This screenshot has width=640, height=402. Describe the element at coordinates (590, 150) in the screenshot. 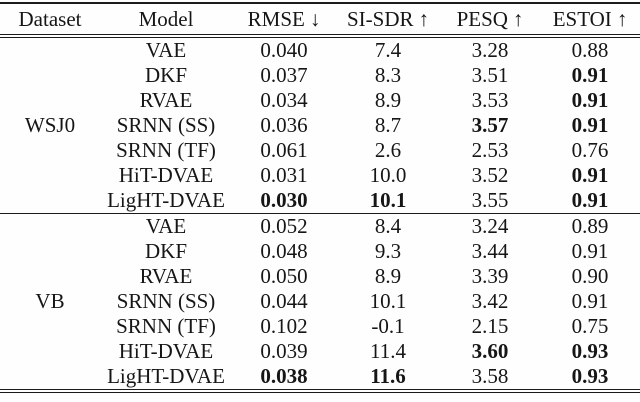

I see `metric-value-cell-estoi: 0.76` at that location.